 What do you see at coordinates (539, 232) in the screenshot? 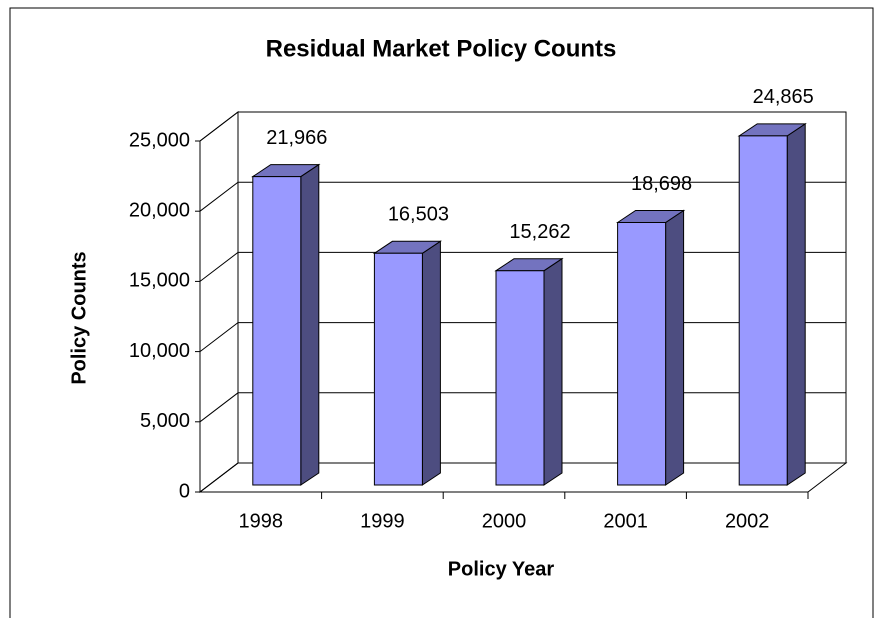
I see `value-label: 15,262` at bounding box center [539, 232].